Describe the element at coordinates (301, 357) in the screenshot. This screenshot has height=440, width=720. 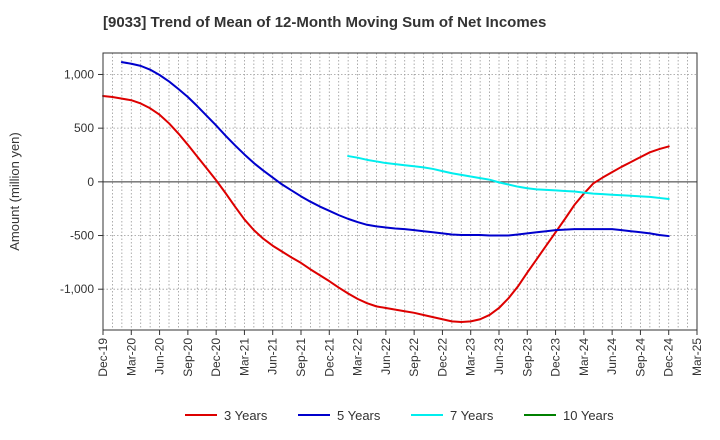
I see `x-tick-label: Sep-21` at that location.